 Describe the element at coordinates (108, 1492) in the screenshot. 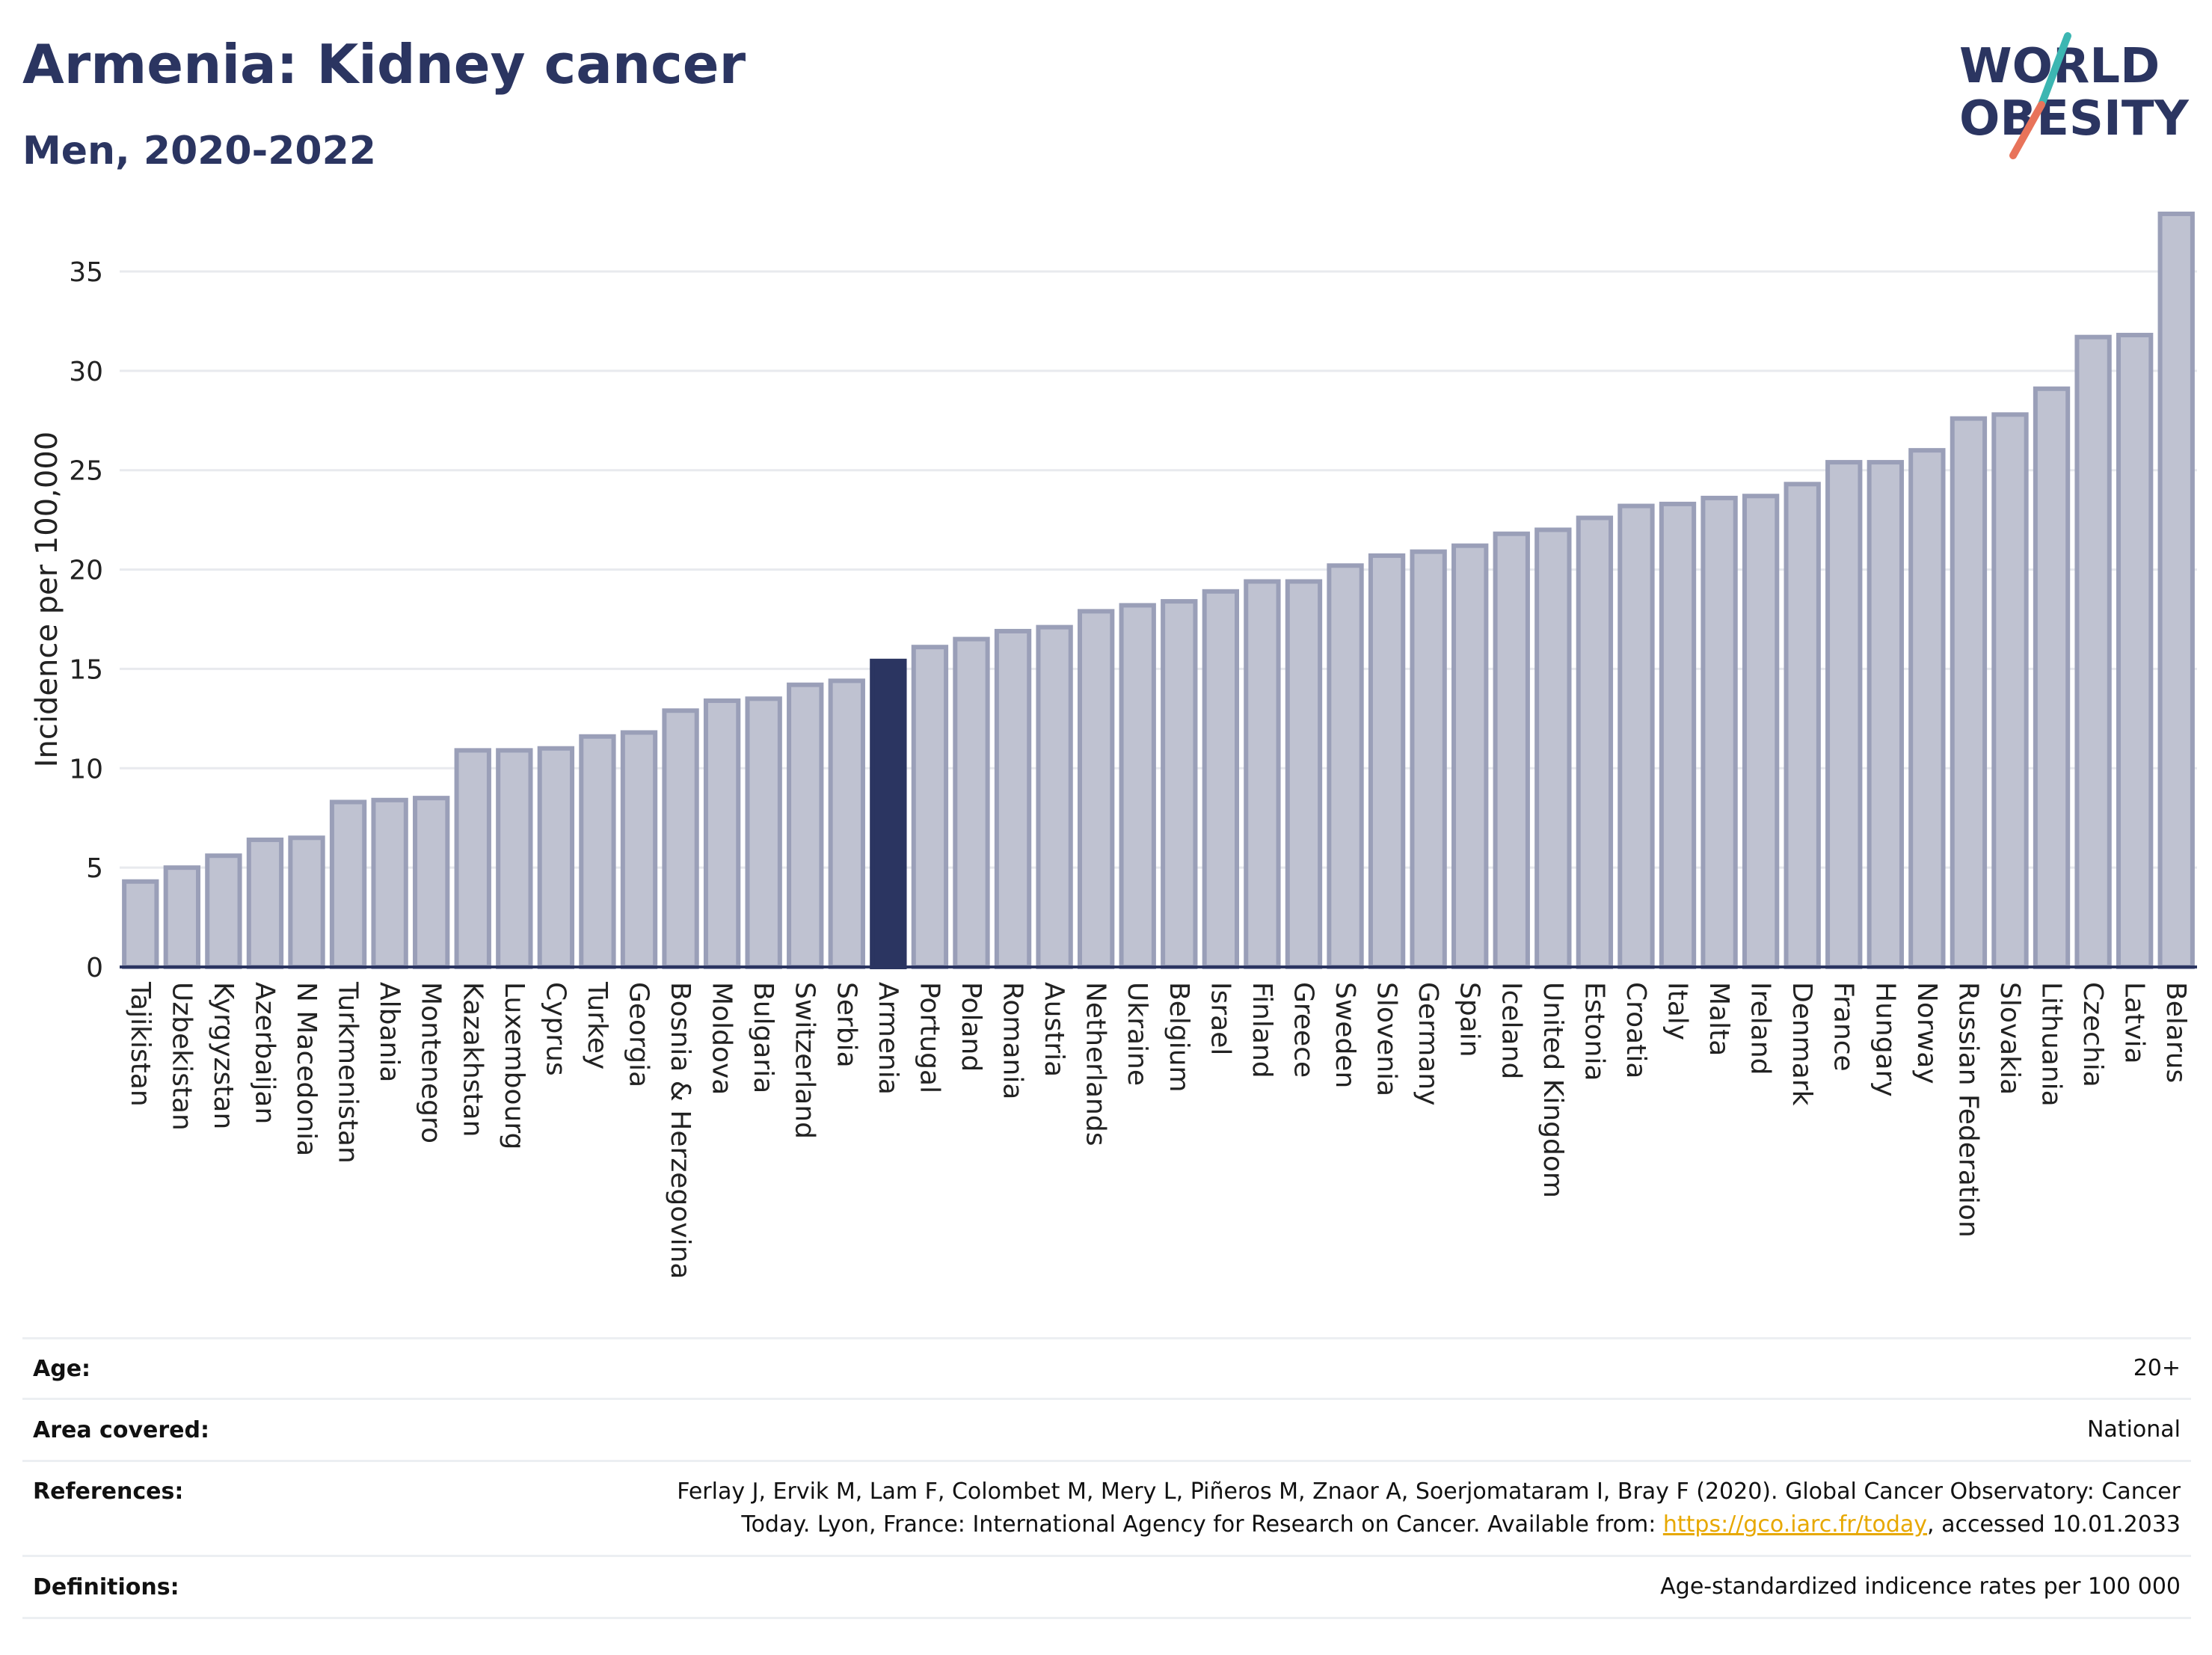

I see `references-label: References:` at that location.